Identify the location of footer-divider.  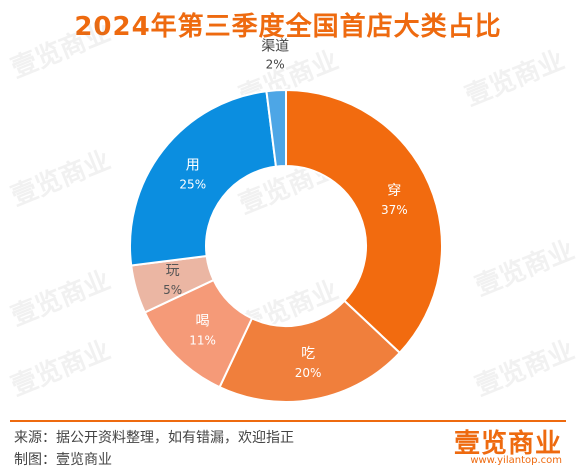
(288, 421).